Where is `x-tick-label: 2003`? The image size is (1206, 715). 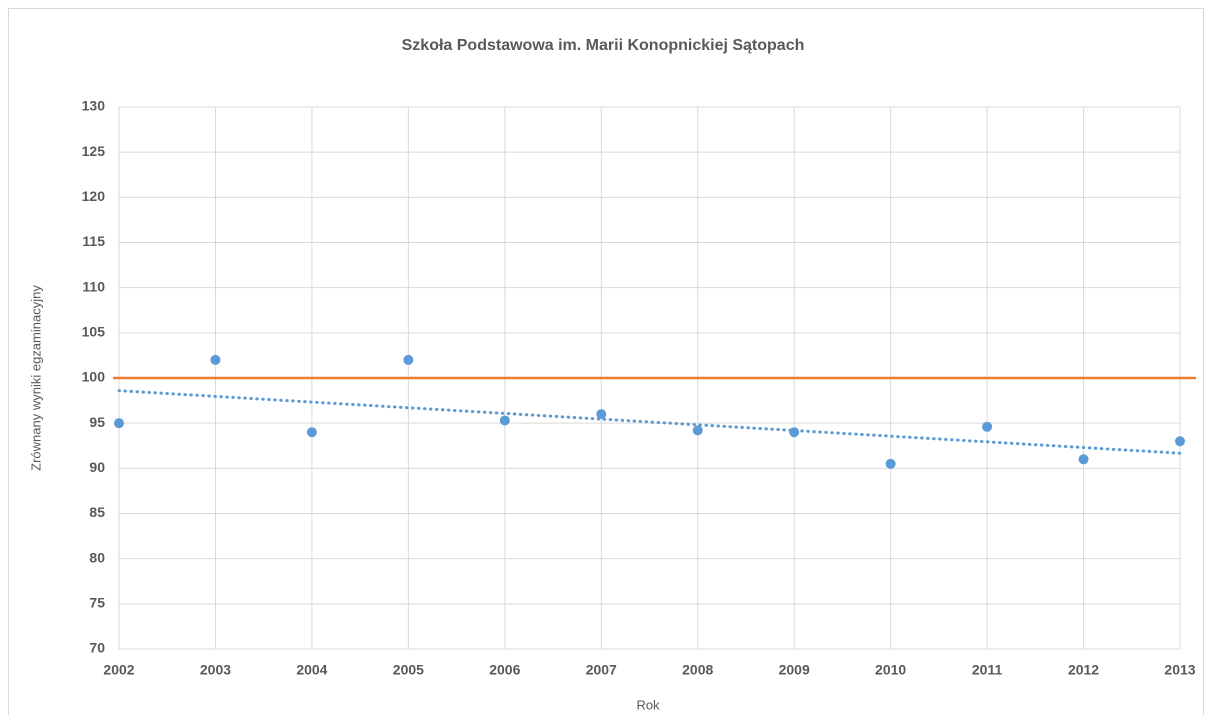 x-tick-label: 2003 is located at coordinates (215, 670).